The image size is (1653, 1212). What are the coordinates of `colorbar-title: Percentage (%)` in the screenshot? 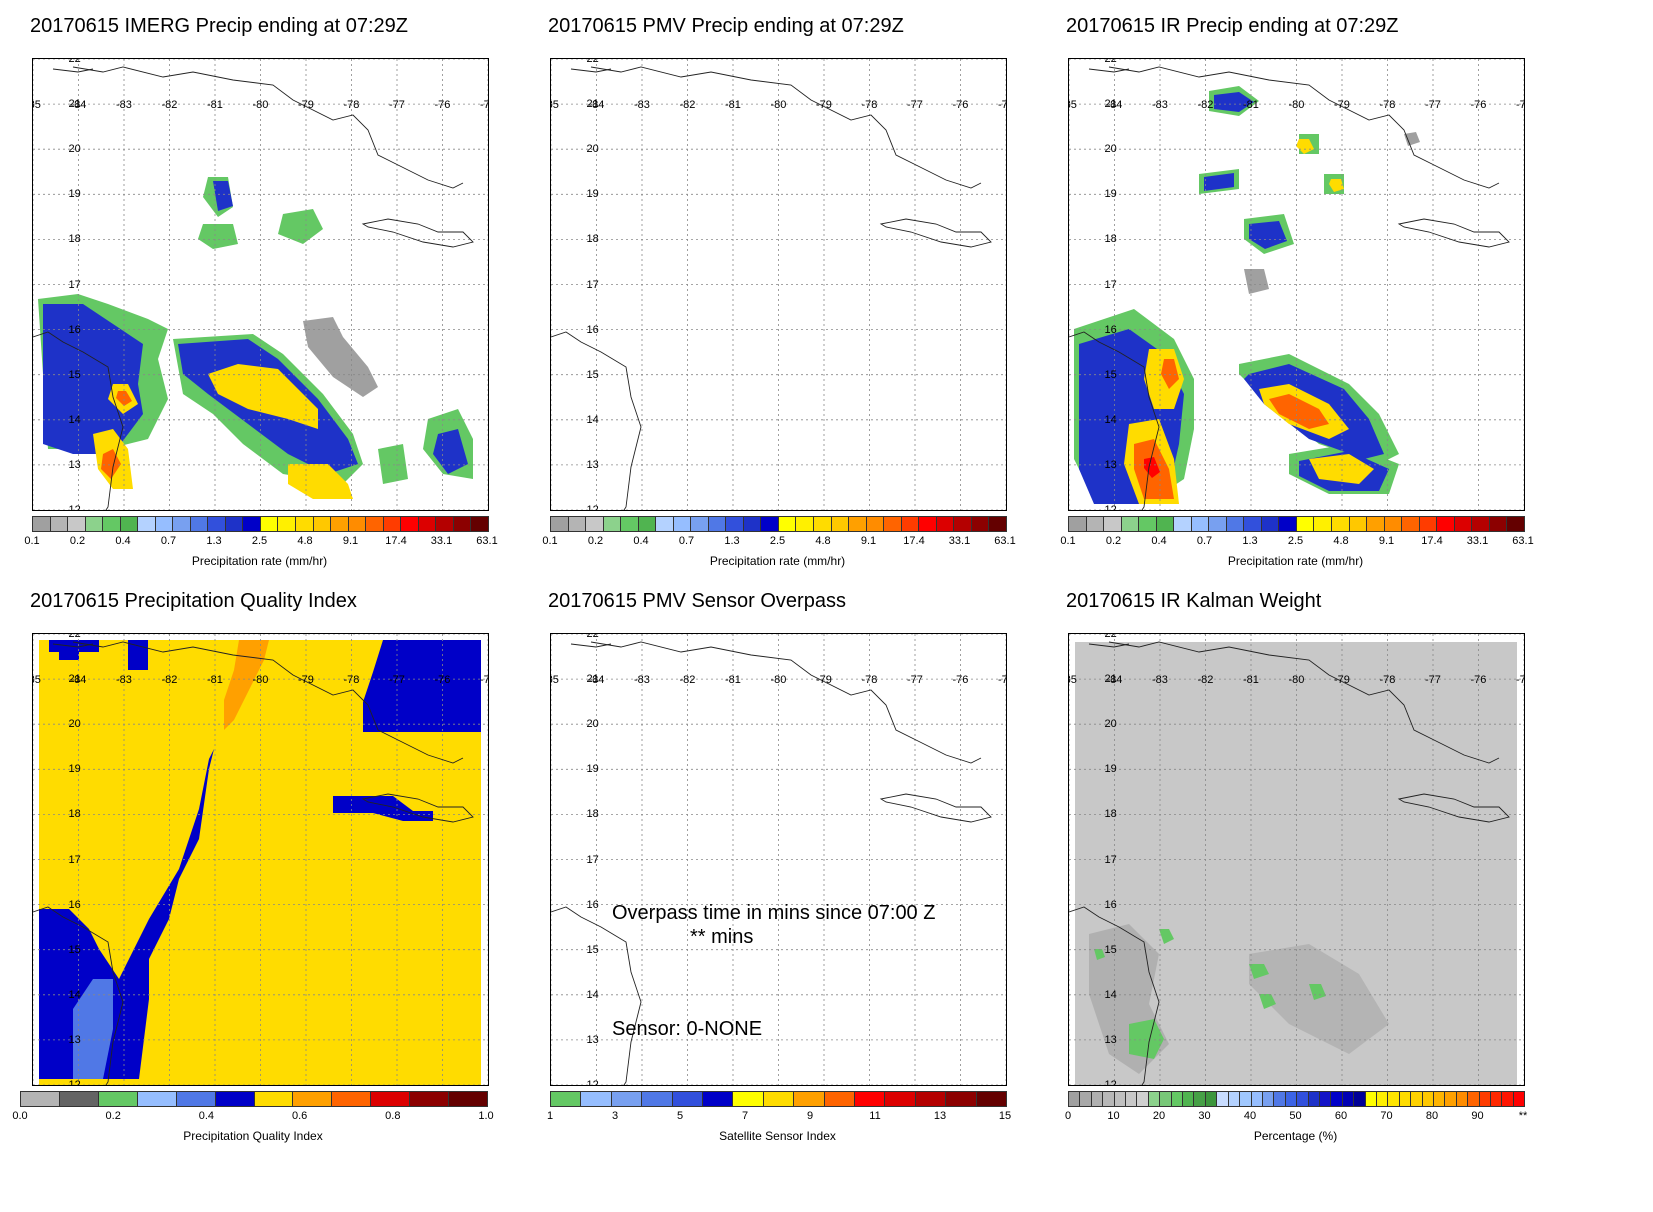 It's located at (1295, 1136).